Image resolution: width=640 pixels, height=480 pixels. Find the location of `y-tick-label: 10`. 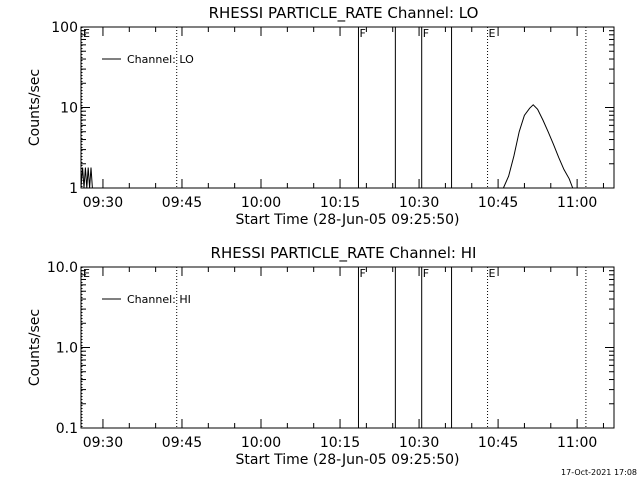

y-tick-label: 10 is located at coordinates (69, 109).